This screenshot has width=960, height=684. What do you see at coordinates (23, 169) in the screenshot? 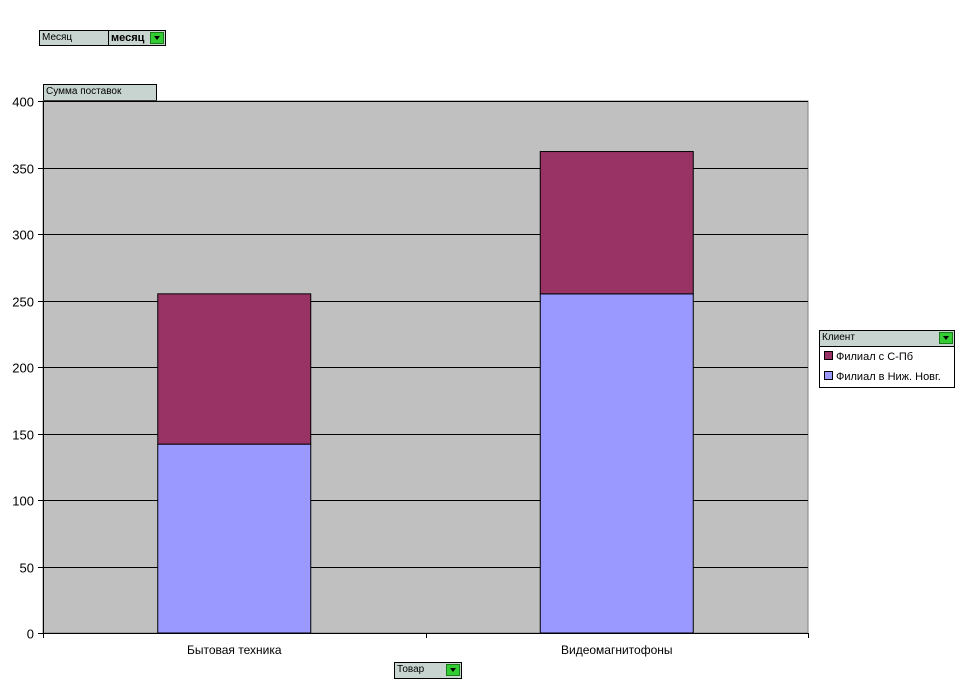
I see `y-tick-label: 350` at bounding box center [23, 169].